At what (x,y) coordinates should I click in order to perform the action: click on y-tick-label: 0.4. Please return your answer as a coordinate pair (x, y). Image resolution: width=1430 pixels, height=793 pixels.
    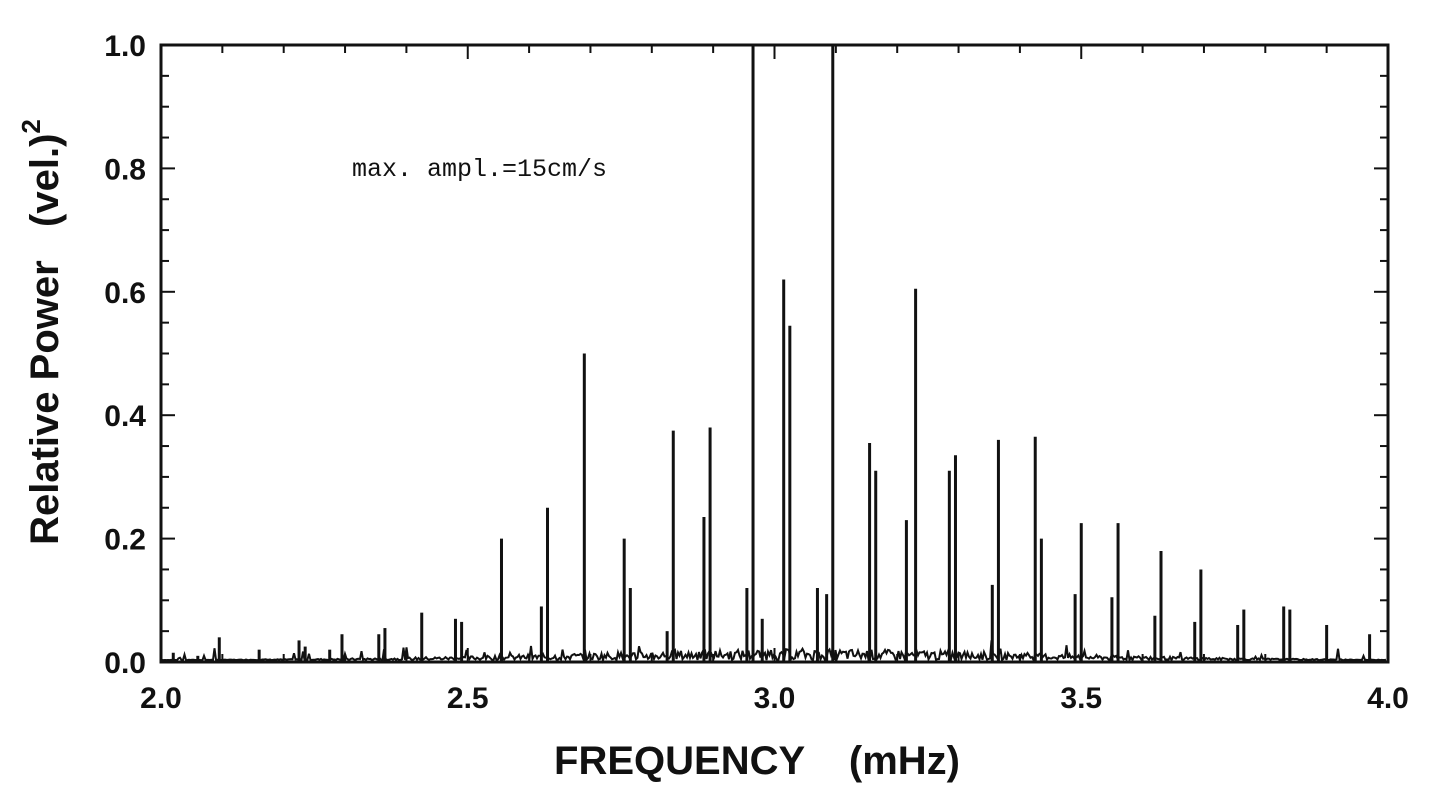
    Looking at the image, I should click on (125, 416).